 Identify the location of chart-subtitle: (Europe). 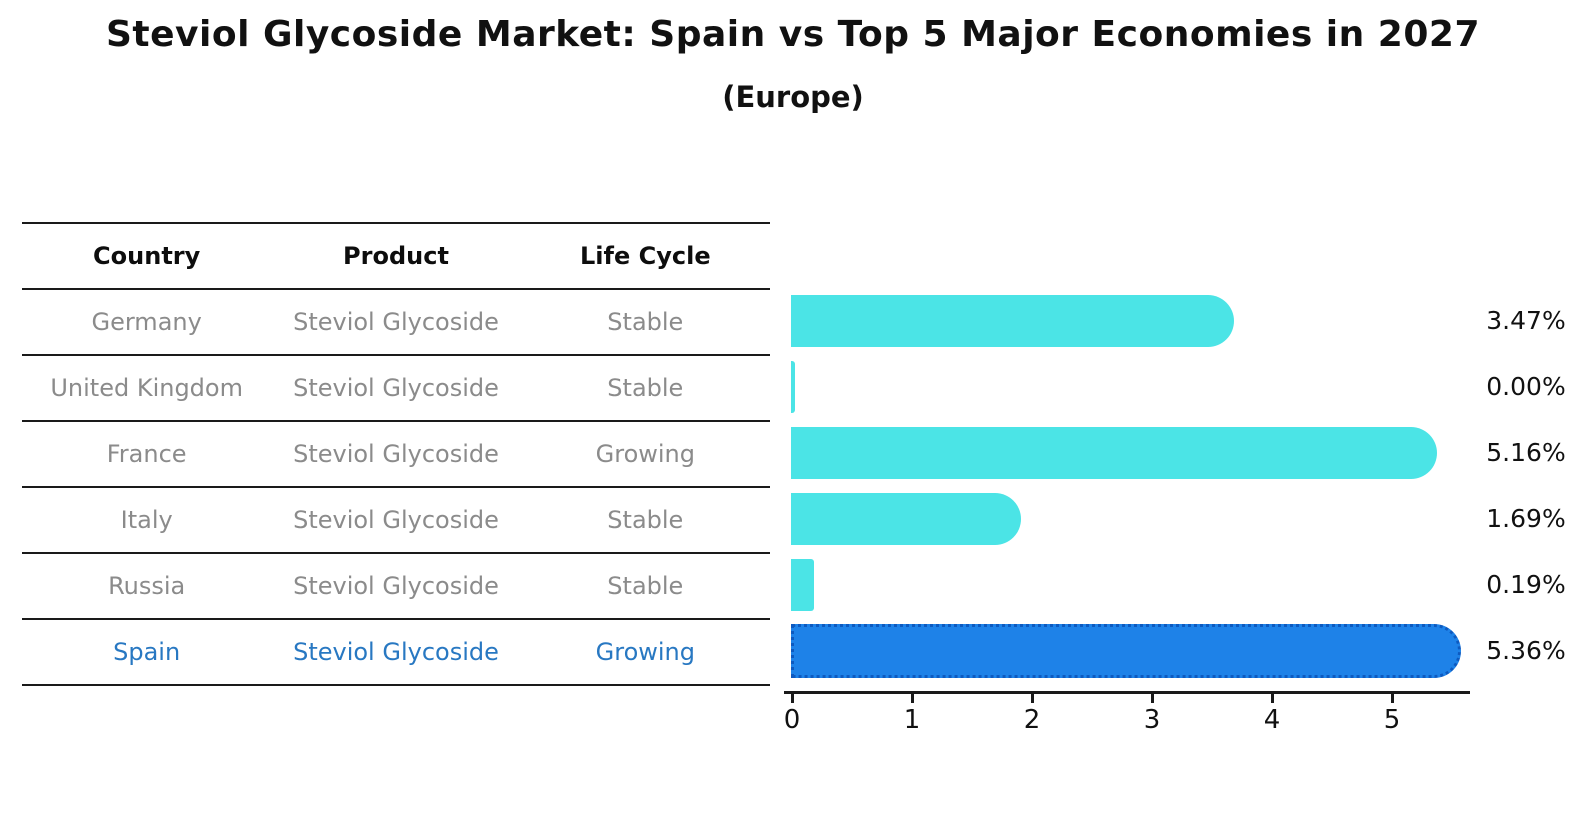
(793, 97).